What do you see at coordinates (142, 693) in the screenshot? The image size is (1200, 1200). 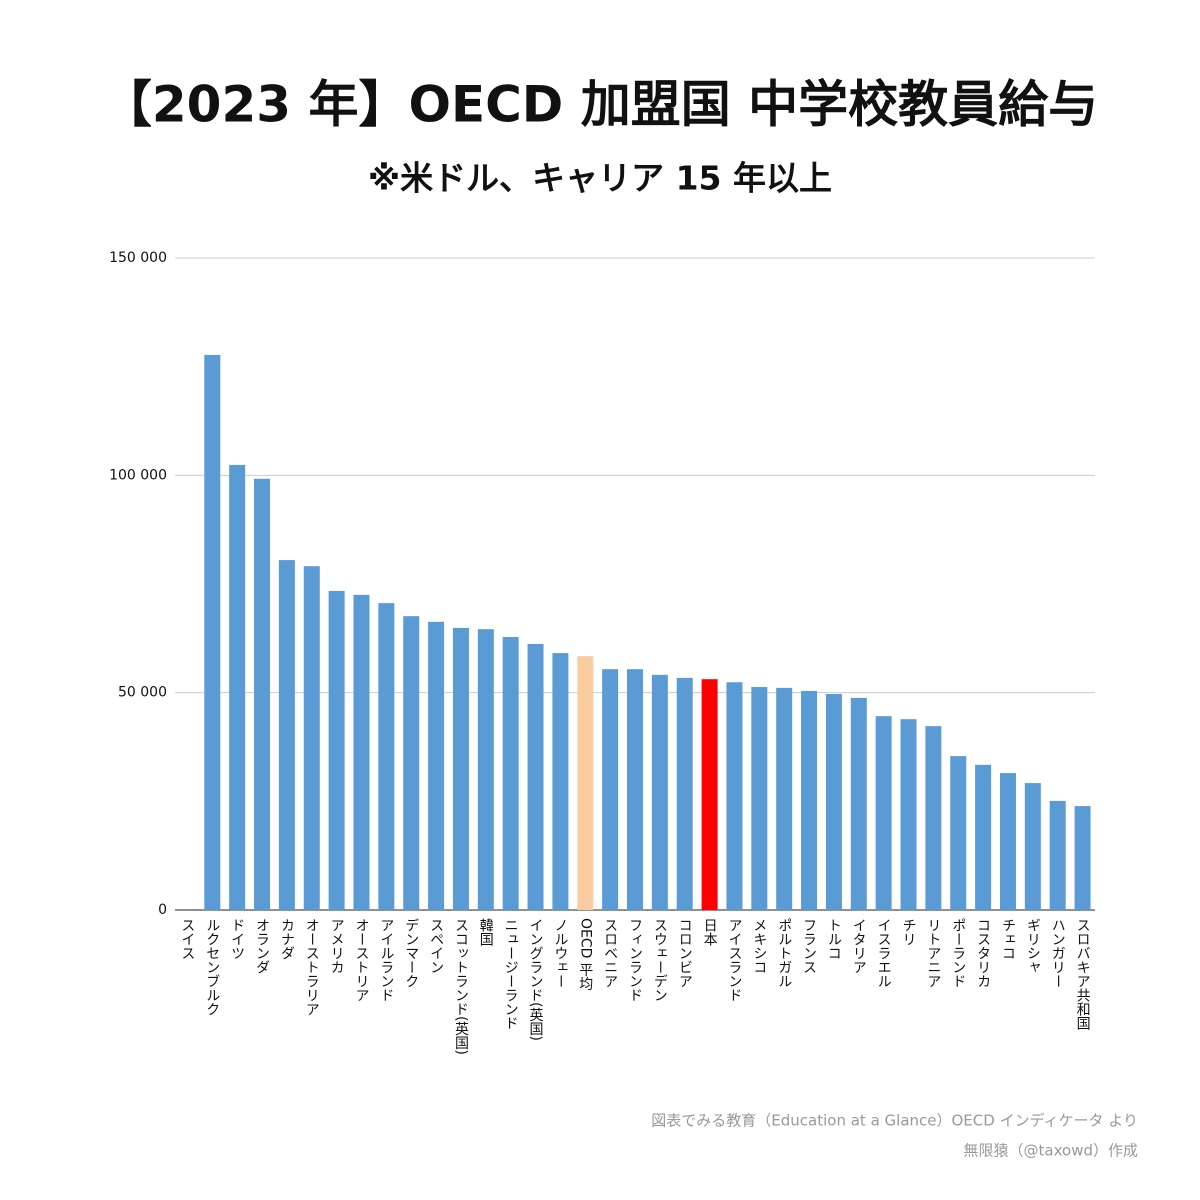 I see `y-tick-label: 50 000` at bounding box center [142, 693].